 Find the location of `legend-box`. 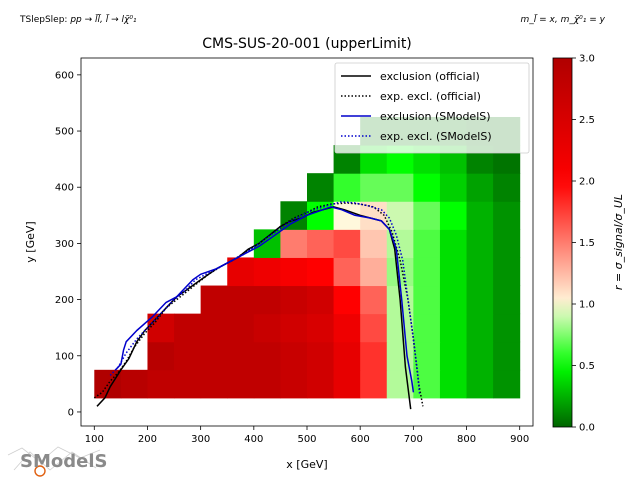

legend-box is located at coordinates (432, 108).